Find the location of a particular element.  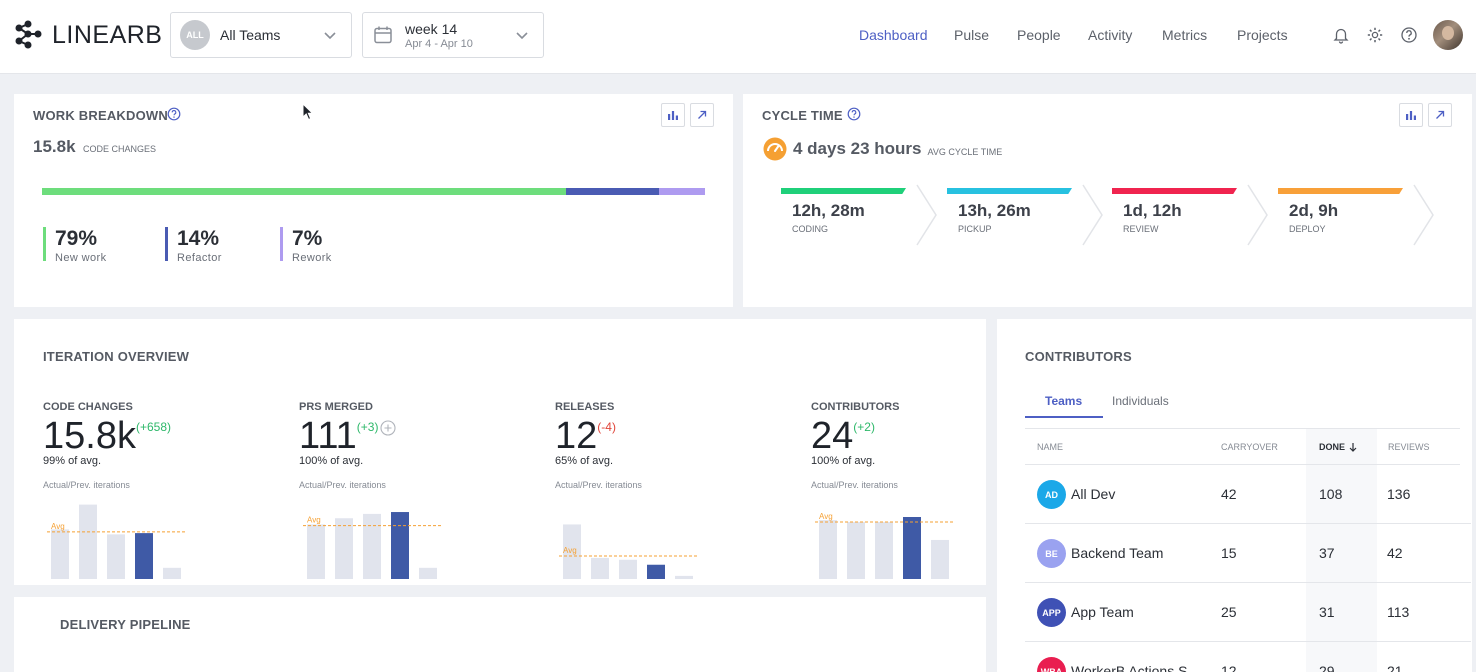

metric-delta: (+658) is located at coordinates (153, 427).